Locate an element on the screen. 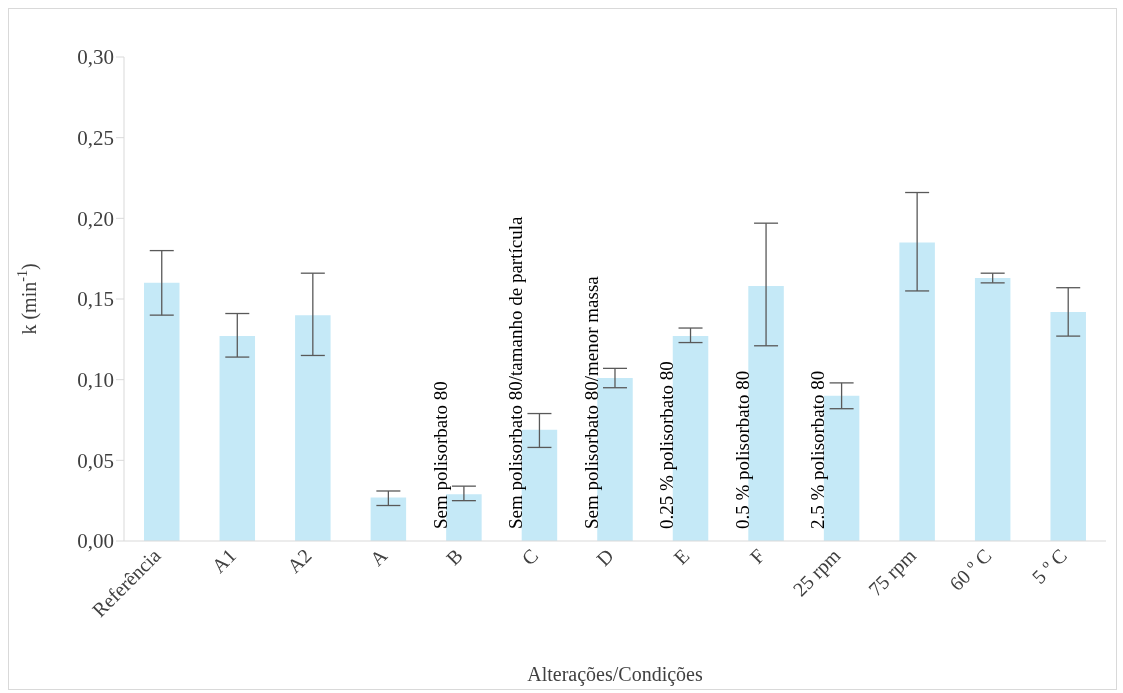 The width and height of the screenshot is (1123, 693). x-tick-label: 75 rpm is located at coordinates (892, 572).